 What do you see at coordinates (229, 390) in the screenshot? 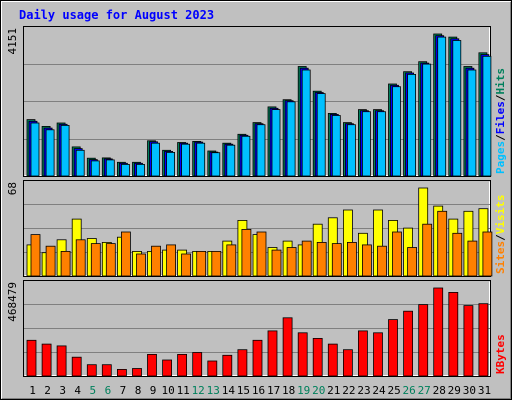
I see `x-tick-label-14: 14` at bounding box center [229, 390].